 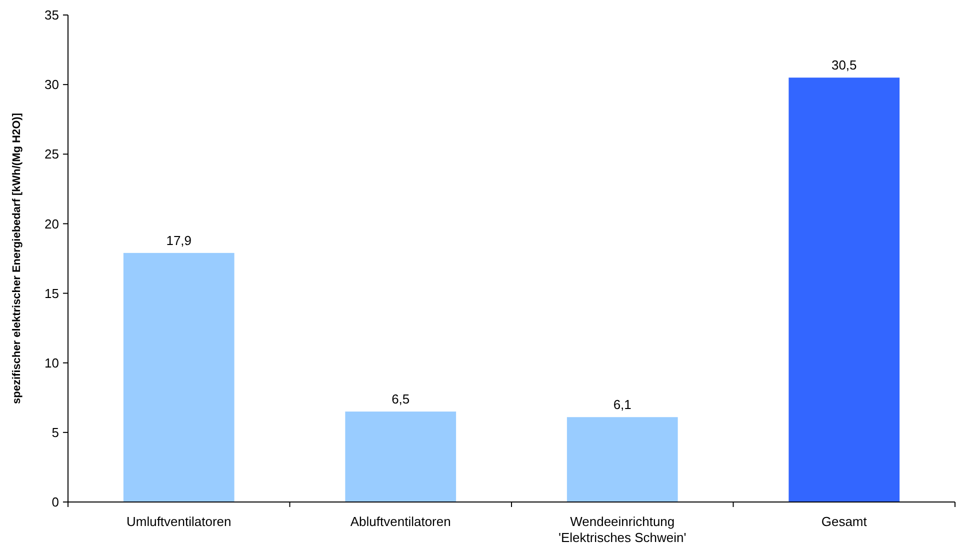 I want to click on x-tick-label: Wendeeinrichtung 'Elektrisches Schwein', so click(x=622, y=529).